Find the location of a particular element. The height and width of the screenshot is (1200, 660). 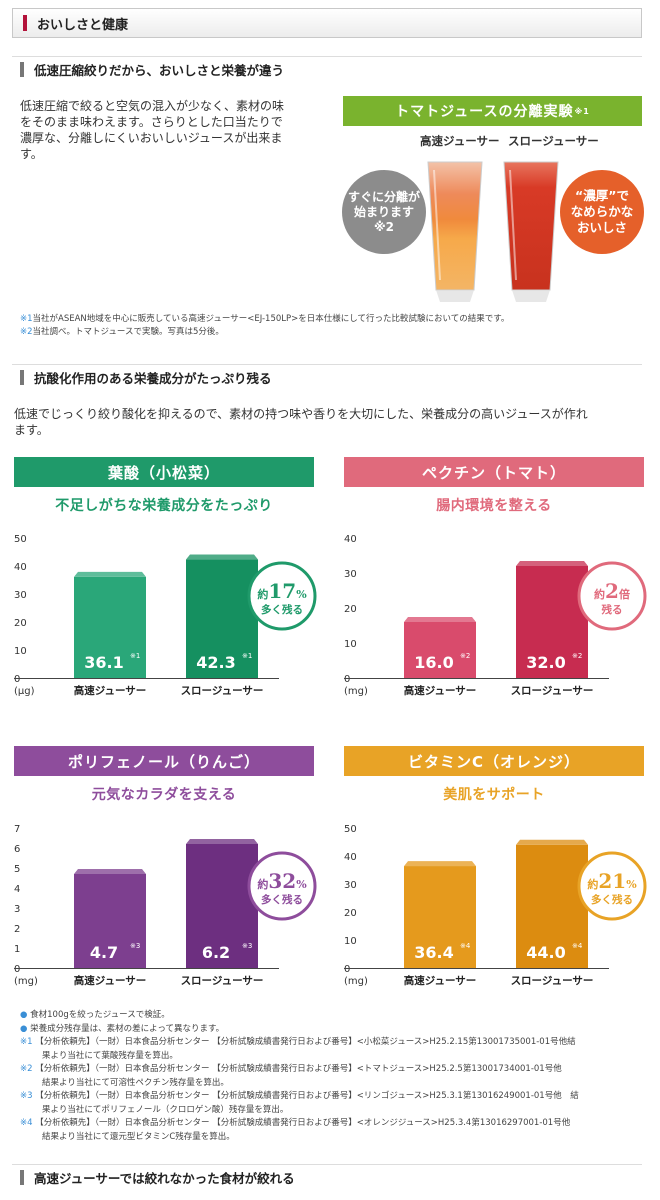

page-title: おいしさと健康 is located at coordinates (83, 25).